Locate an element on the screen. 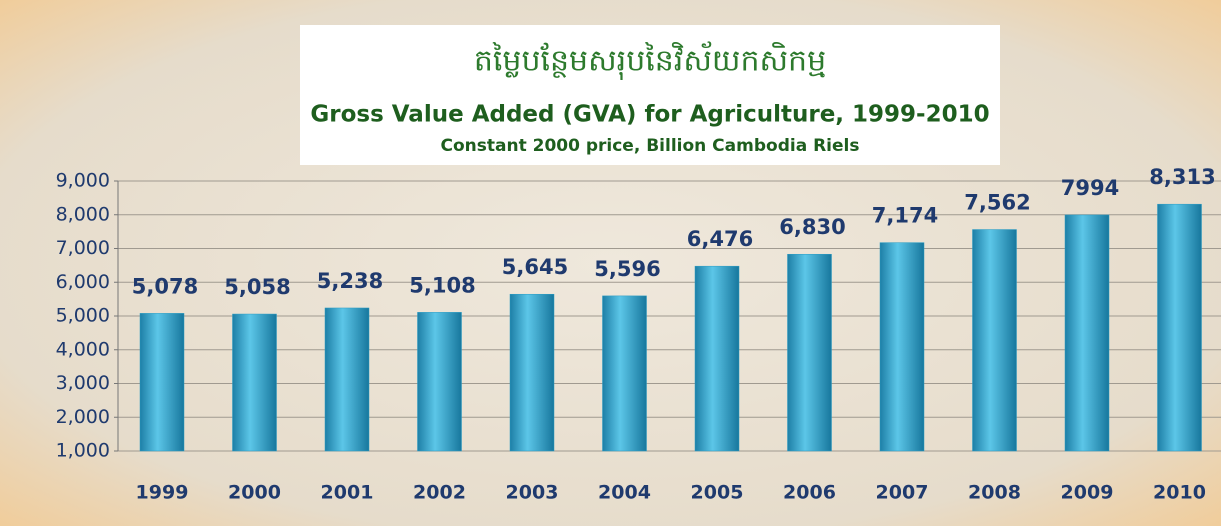 The image size is (1221, 526). y-tick-label: 5,000 is located at coordinates (83, 316).